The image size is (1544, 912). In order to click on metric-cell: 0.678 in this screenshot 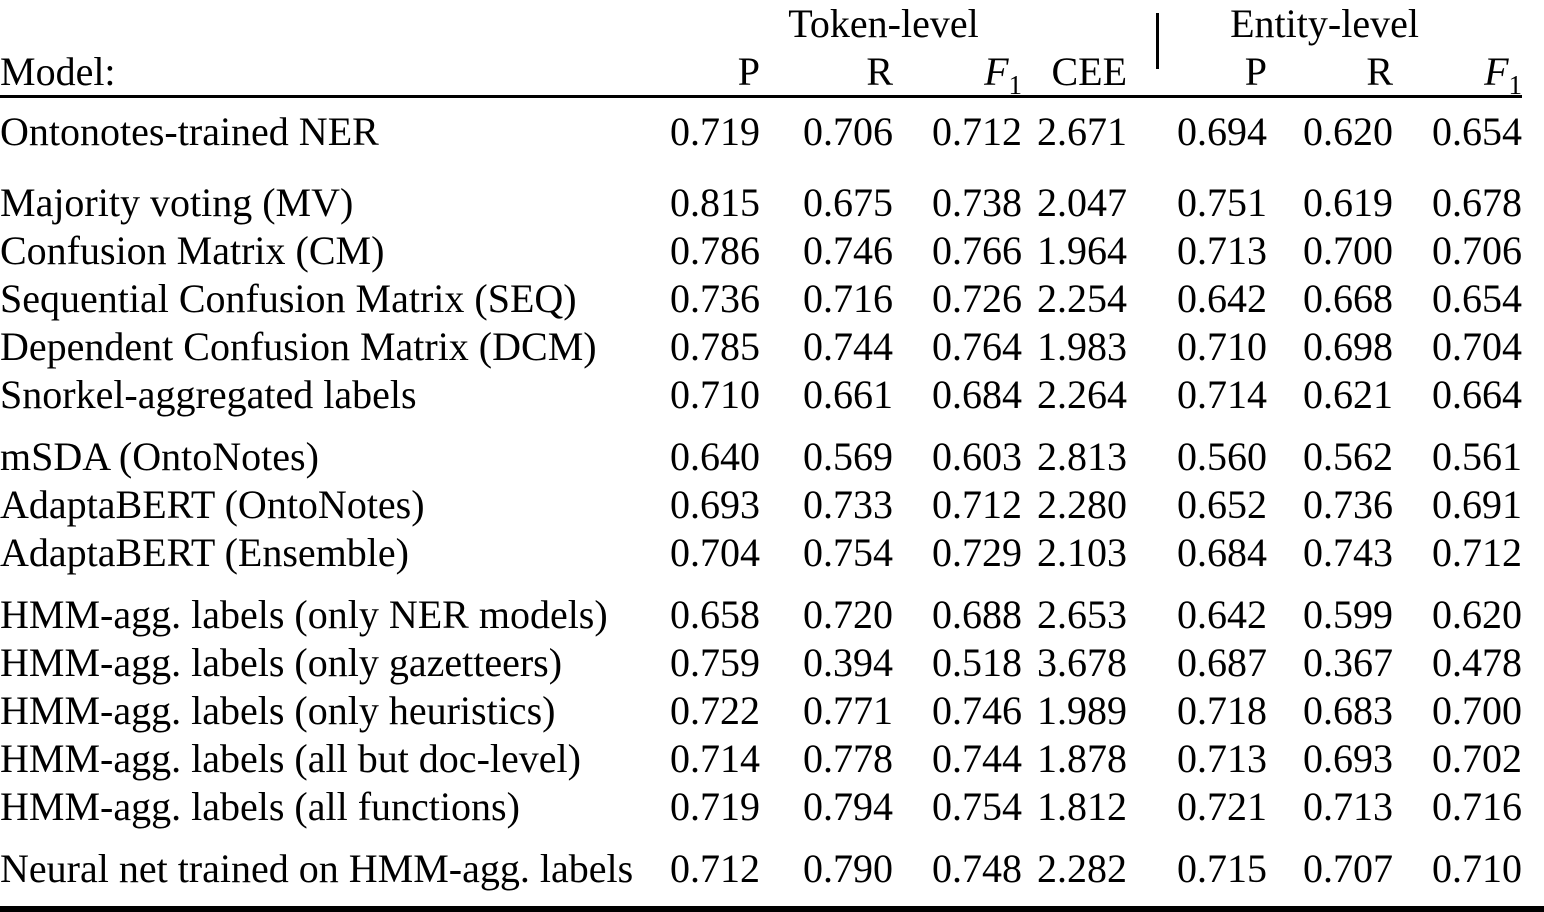, I will do `click(1477, 202)`.